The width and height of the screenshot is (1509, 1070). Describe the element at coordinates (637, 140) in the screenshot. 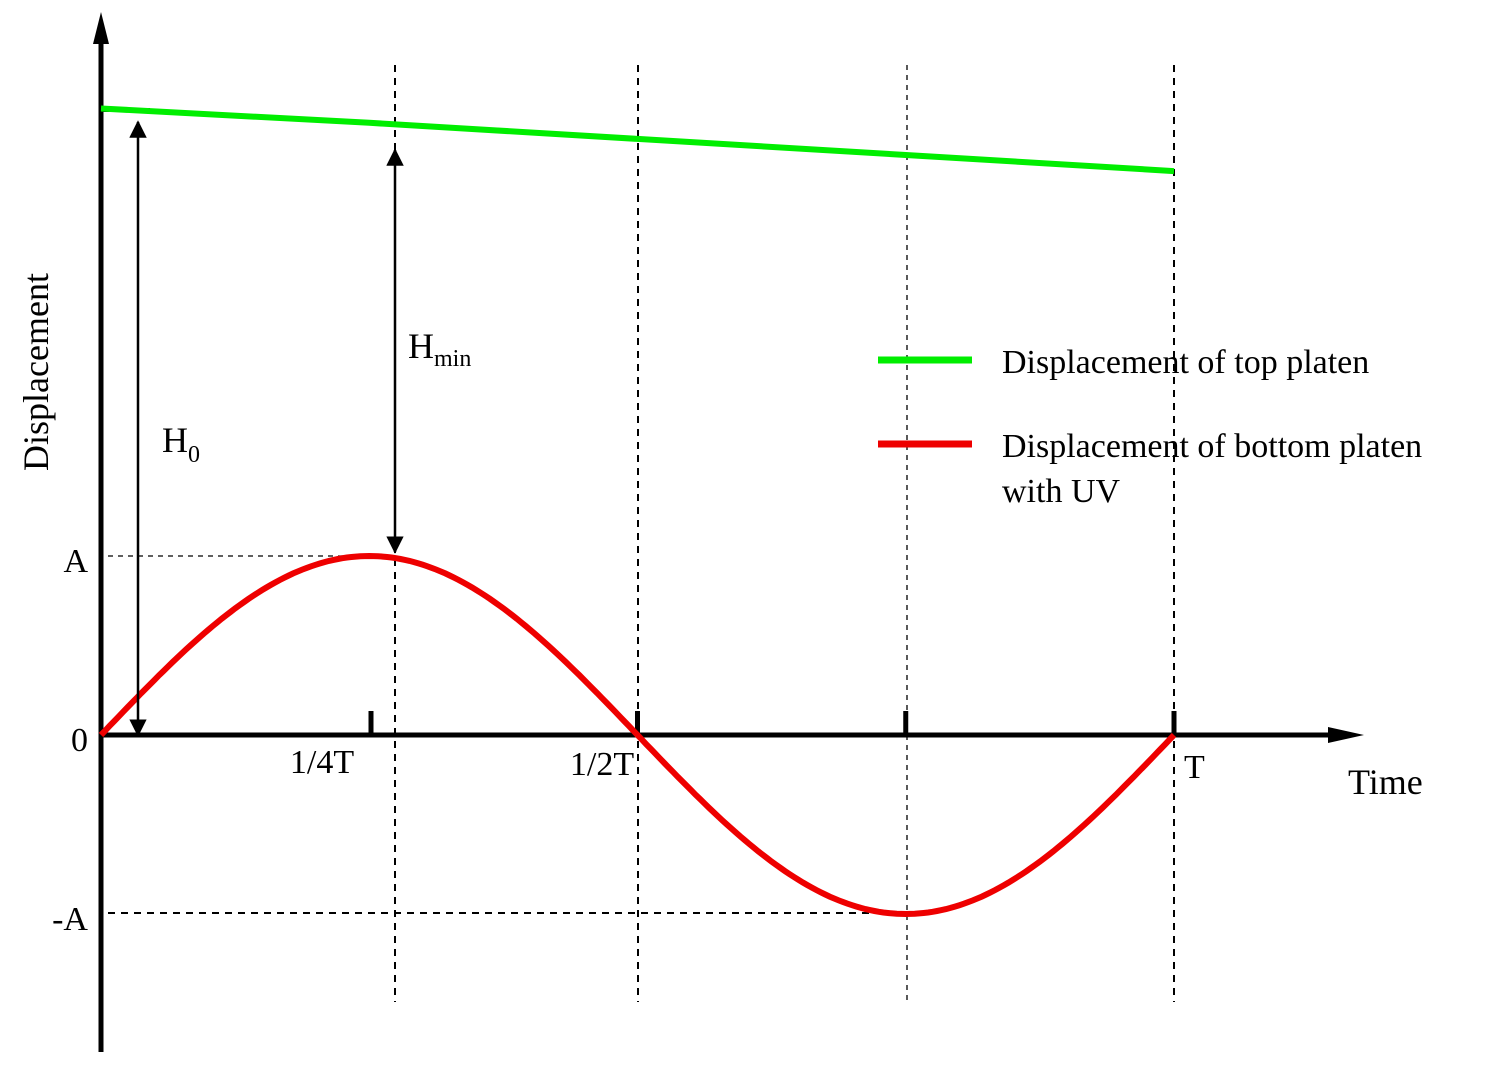

I see `series-top-platen` at that location.